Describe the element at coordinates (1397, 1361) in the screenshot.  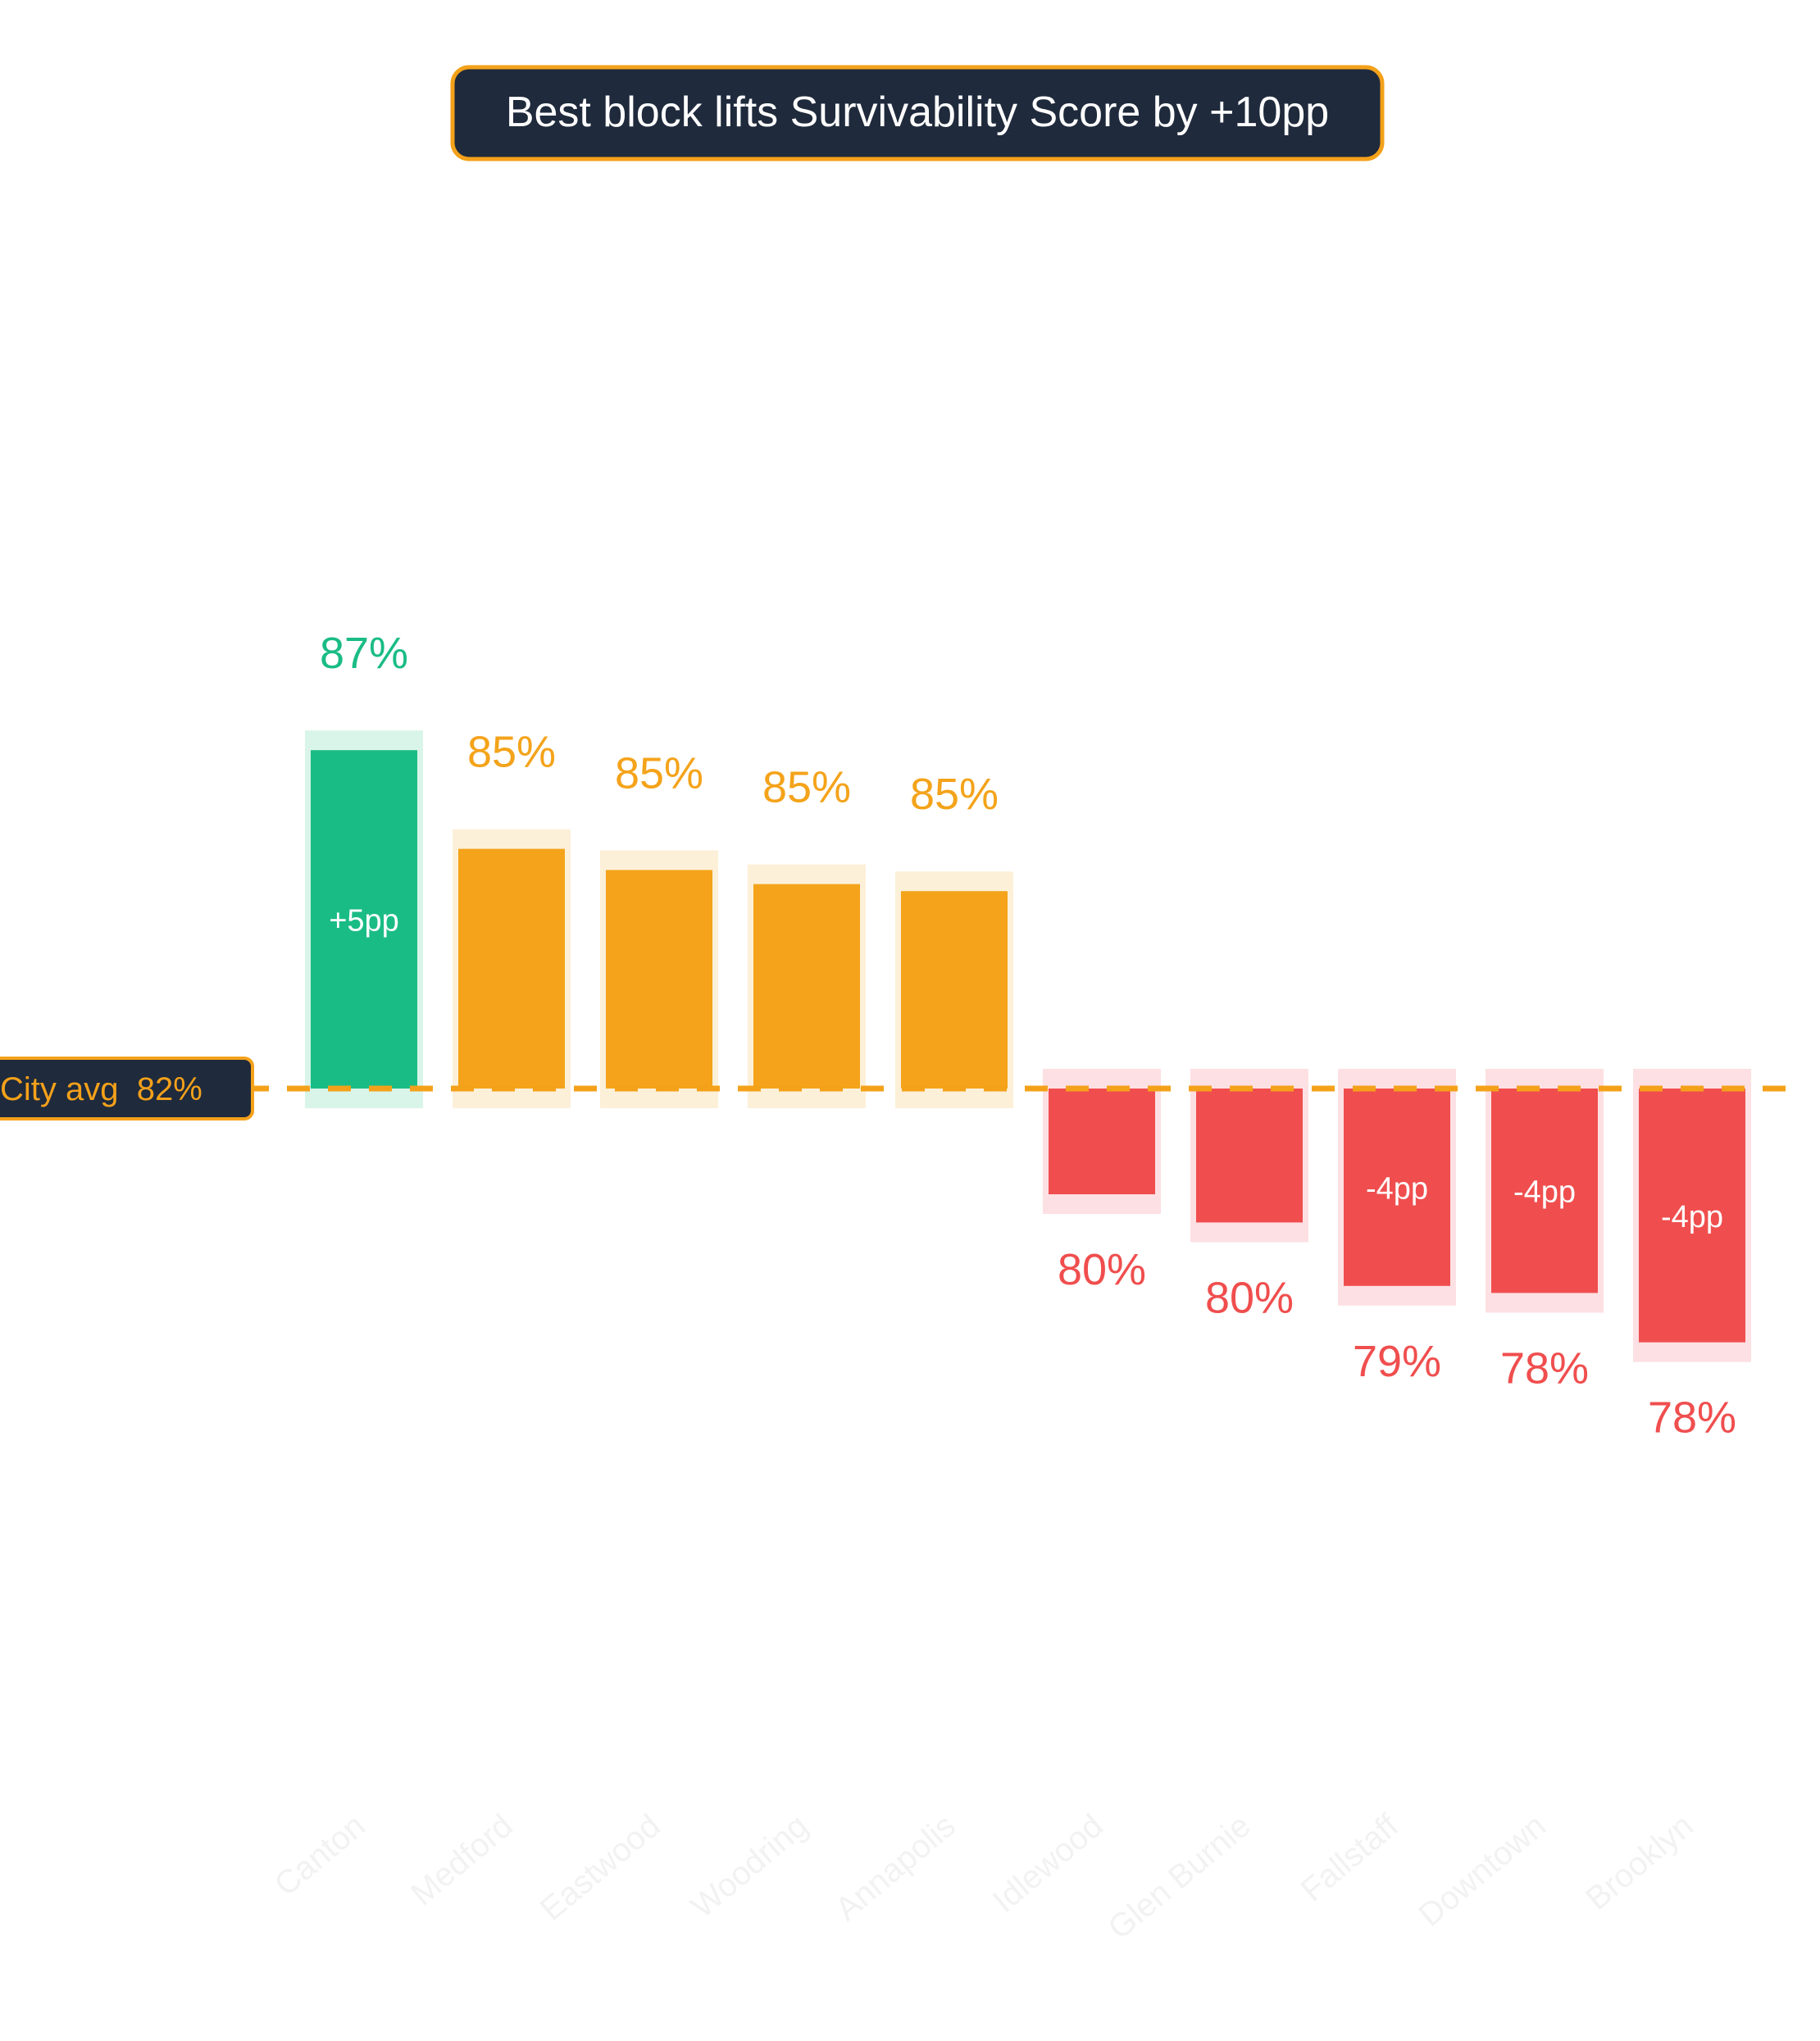
I see `value-label: 79%` at that location.